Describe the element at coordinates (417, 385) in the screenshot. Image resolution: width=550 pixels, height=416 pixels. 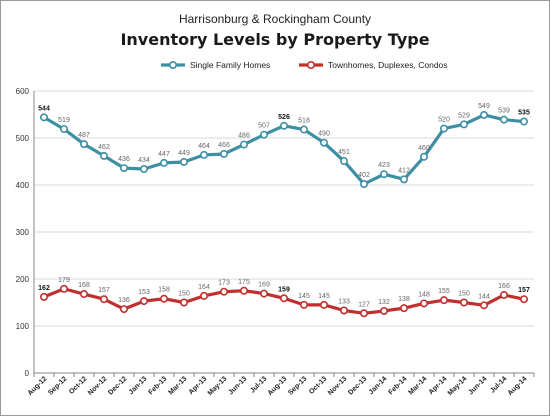
I see `x-tick-label: Mar-14` at that location.